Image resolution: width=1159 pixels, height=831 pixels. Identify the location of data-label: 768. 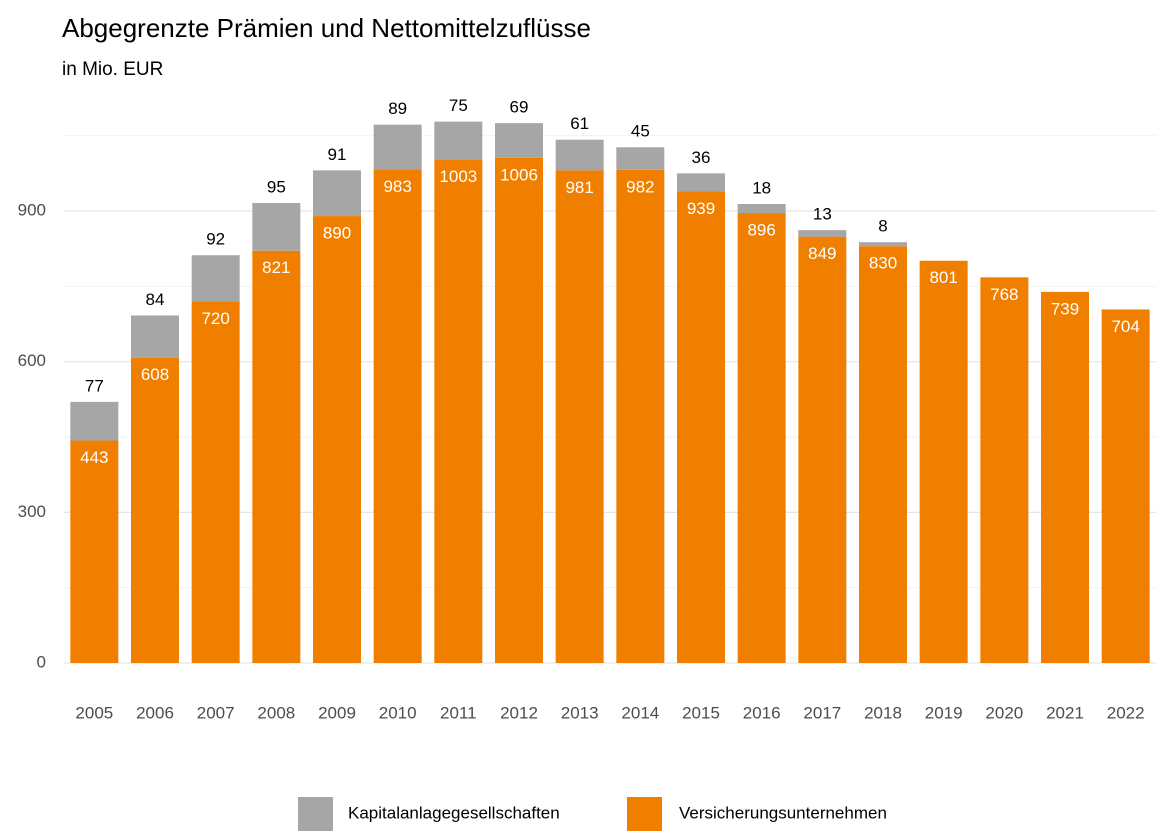
(1004, 294).